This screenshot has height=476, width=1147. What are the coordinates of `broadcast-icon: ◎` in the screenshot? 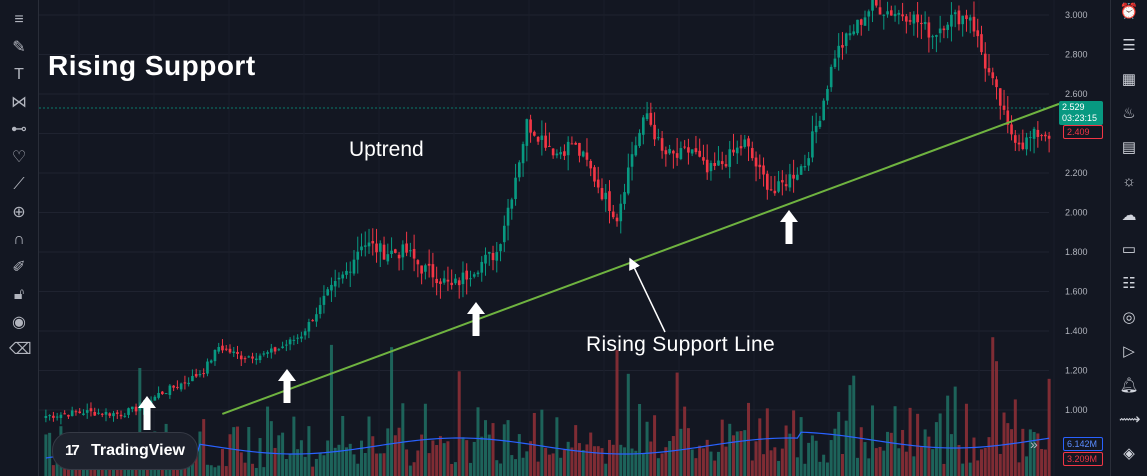 It's located at (1129, 317).